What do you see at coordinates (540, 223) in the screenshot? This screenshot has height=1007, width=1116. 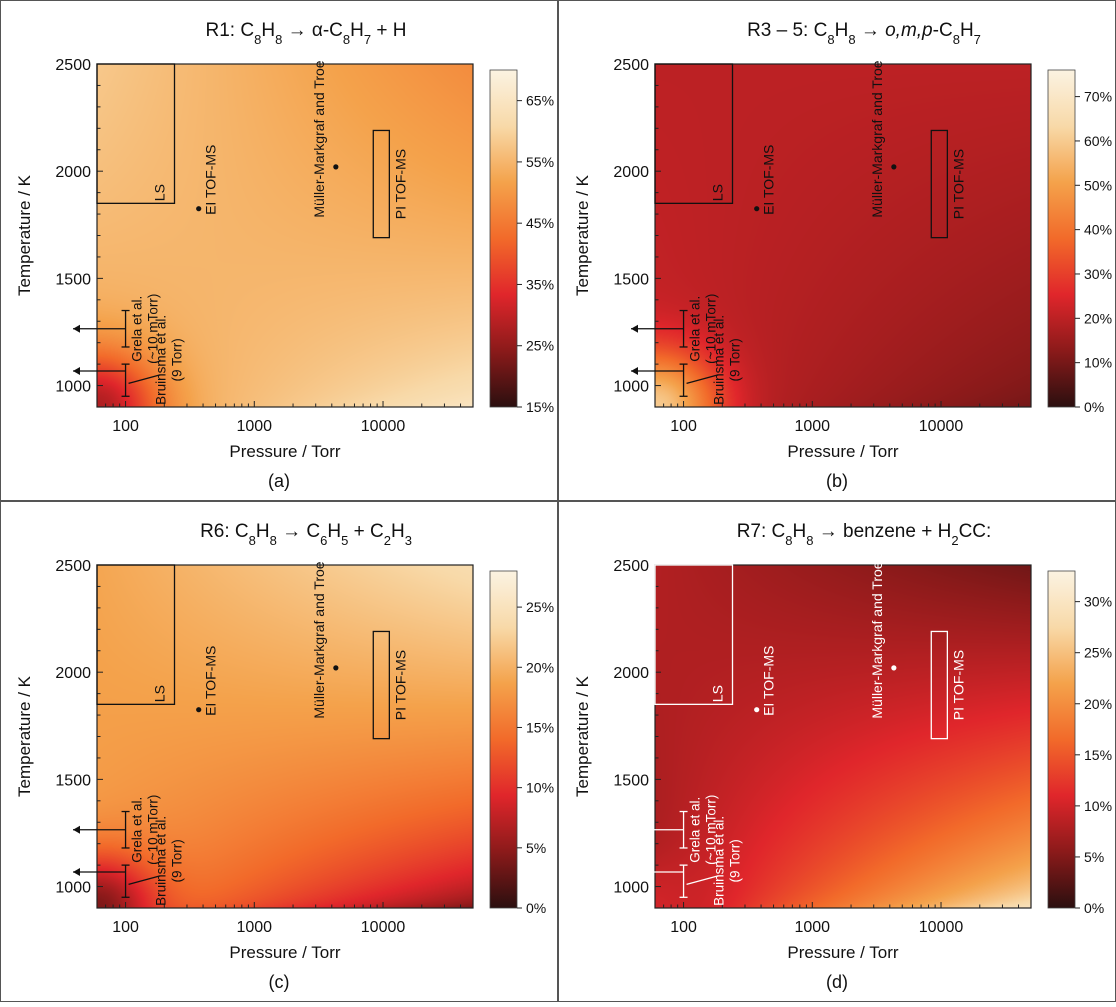 I see `colorbar-tick-label: 45%` at bounding box center [540, 223].